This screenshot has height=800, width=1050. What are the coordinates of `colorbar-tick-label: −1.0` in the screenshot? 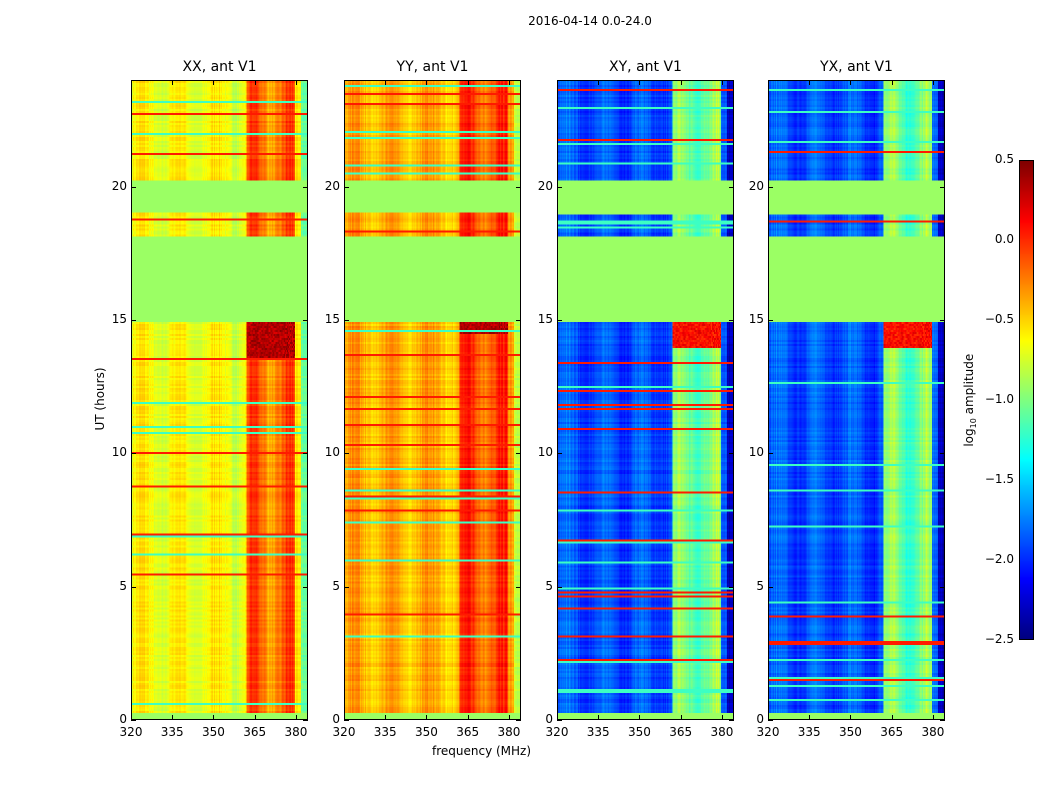 It's located at (999, 399).